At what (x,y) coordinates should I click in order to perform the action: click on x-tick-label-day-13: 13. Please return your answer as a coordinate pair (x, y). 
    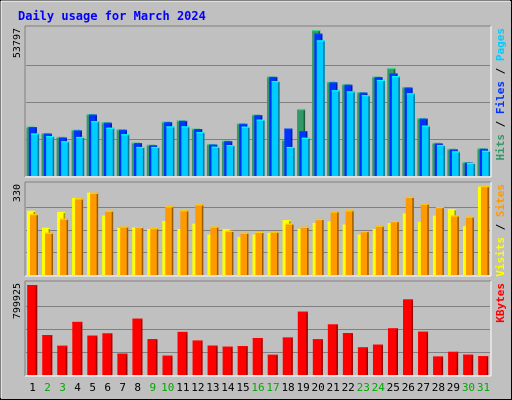
    Looking at the image, I should click on (212, 387).